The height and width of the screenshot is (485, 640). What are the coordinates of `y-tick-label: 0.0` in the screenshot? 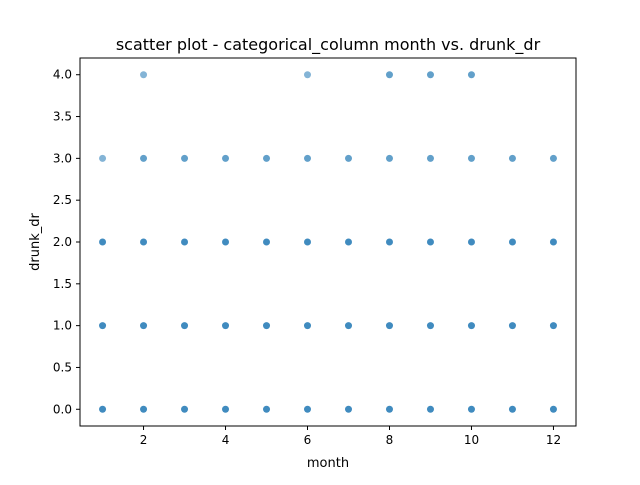 It's located at (62, 409).